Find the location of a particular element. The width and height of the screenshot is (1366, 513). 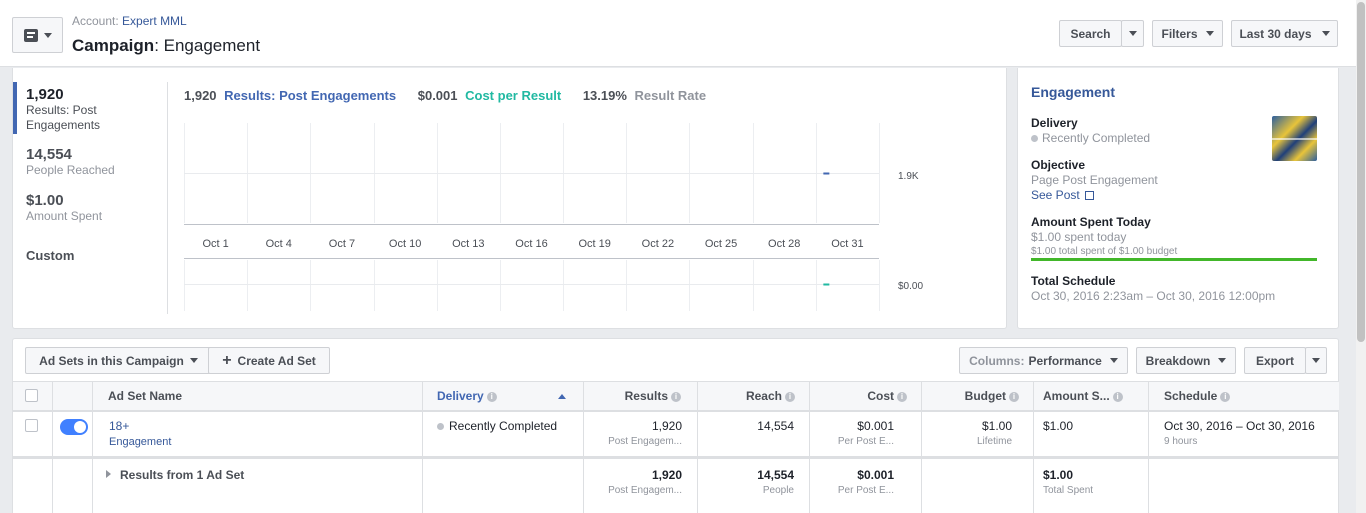

col-header-results: Results i is located at coordinates (637, 396).